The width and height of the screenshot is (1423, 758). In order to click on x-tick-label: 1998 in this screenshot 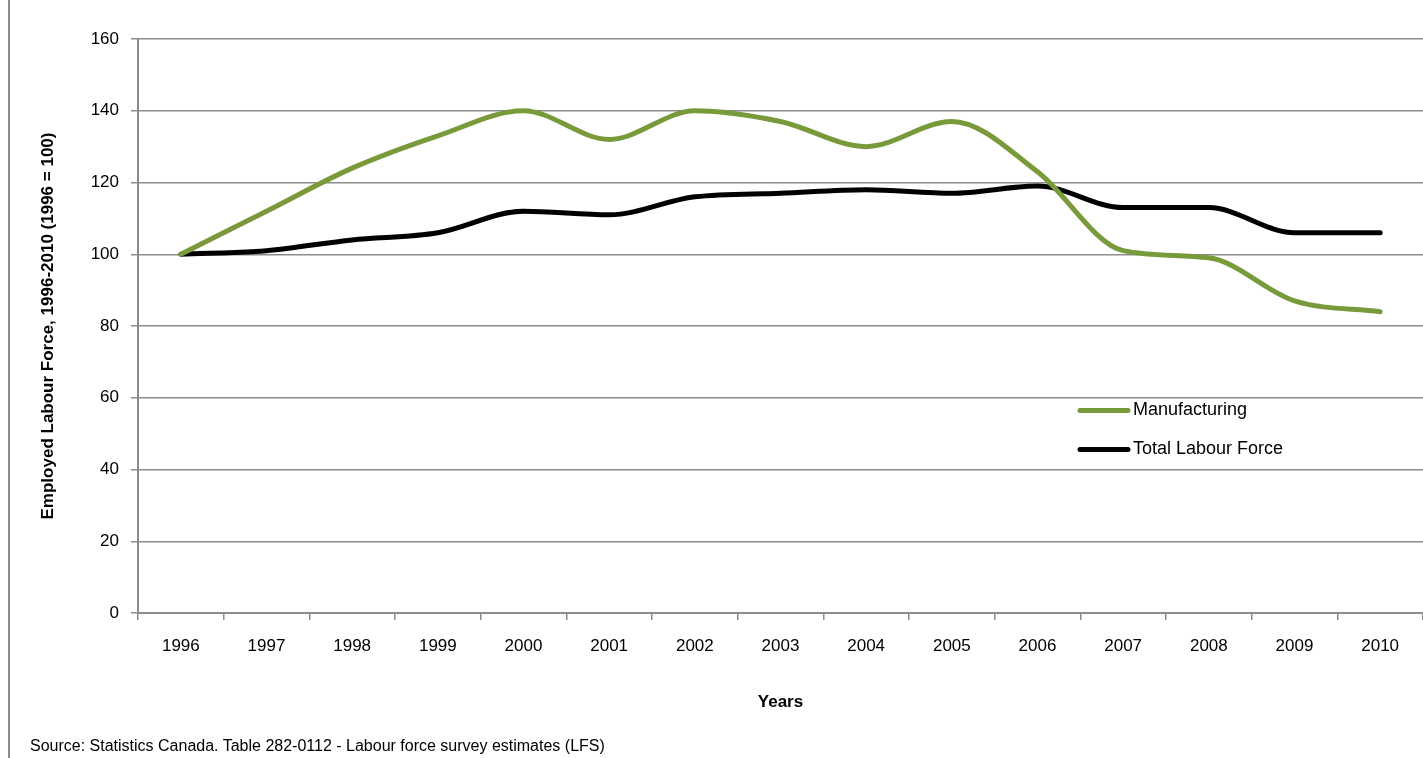, I will do `click(352, 645)`.